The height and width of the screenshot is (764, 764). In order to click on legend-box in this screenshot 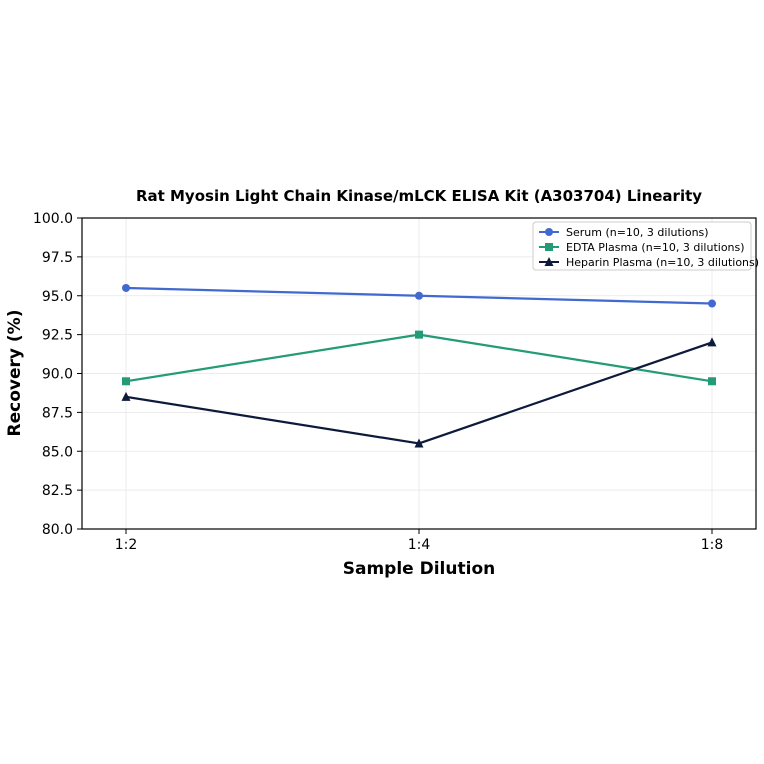, I will do `click(642, 246)`.